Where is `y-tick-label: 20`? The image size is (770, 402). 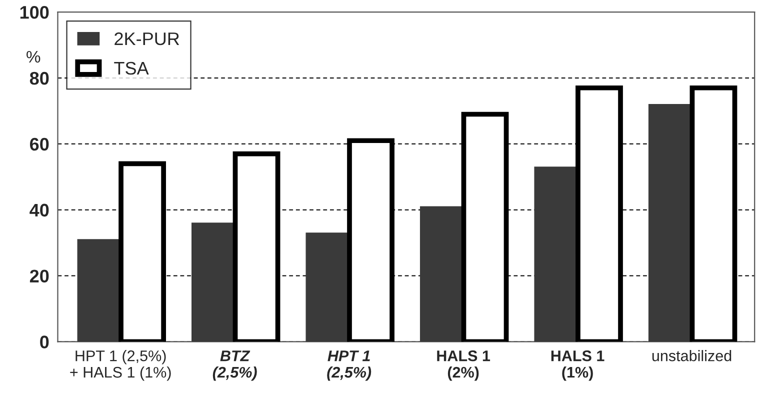
y-tick-label: 20 is located at coordinates (39, 276).